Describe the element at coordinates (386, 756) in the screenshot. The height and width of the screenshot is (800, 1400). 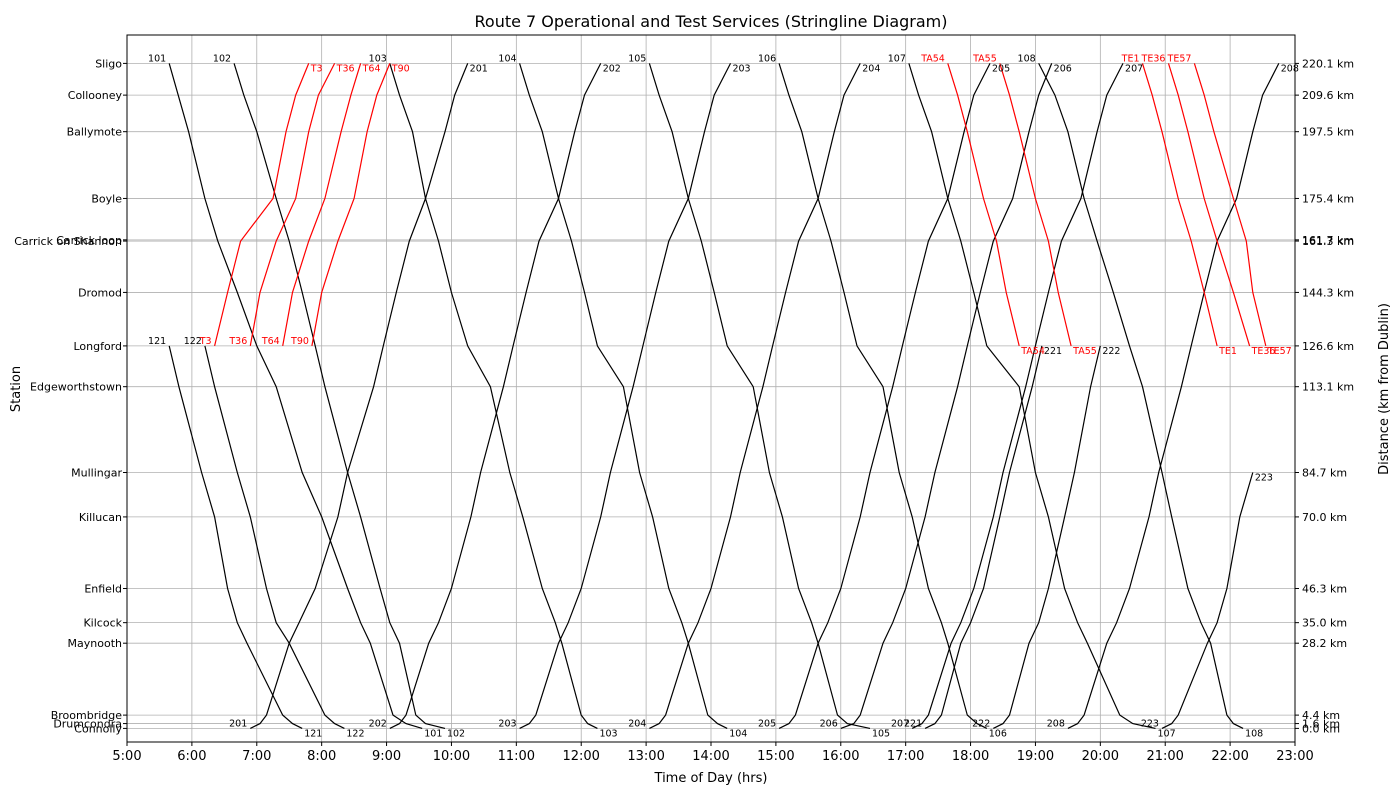
I see `x-tick-label: 9:00` at that location.